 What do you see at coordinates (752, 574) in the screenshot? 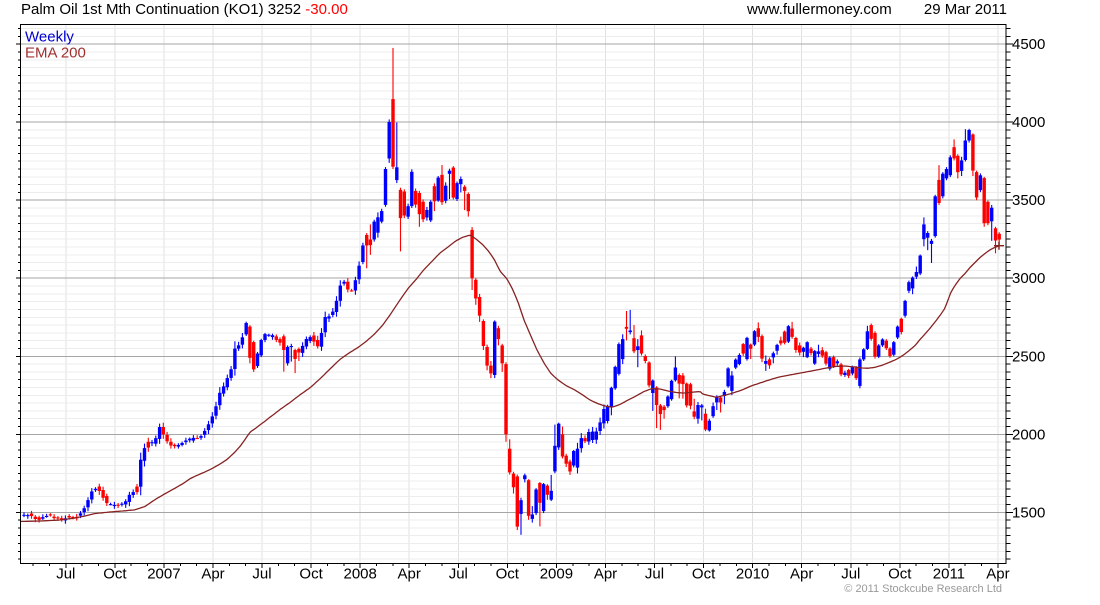
I see `svg-text: 2010` at bounding box center [752, 574].